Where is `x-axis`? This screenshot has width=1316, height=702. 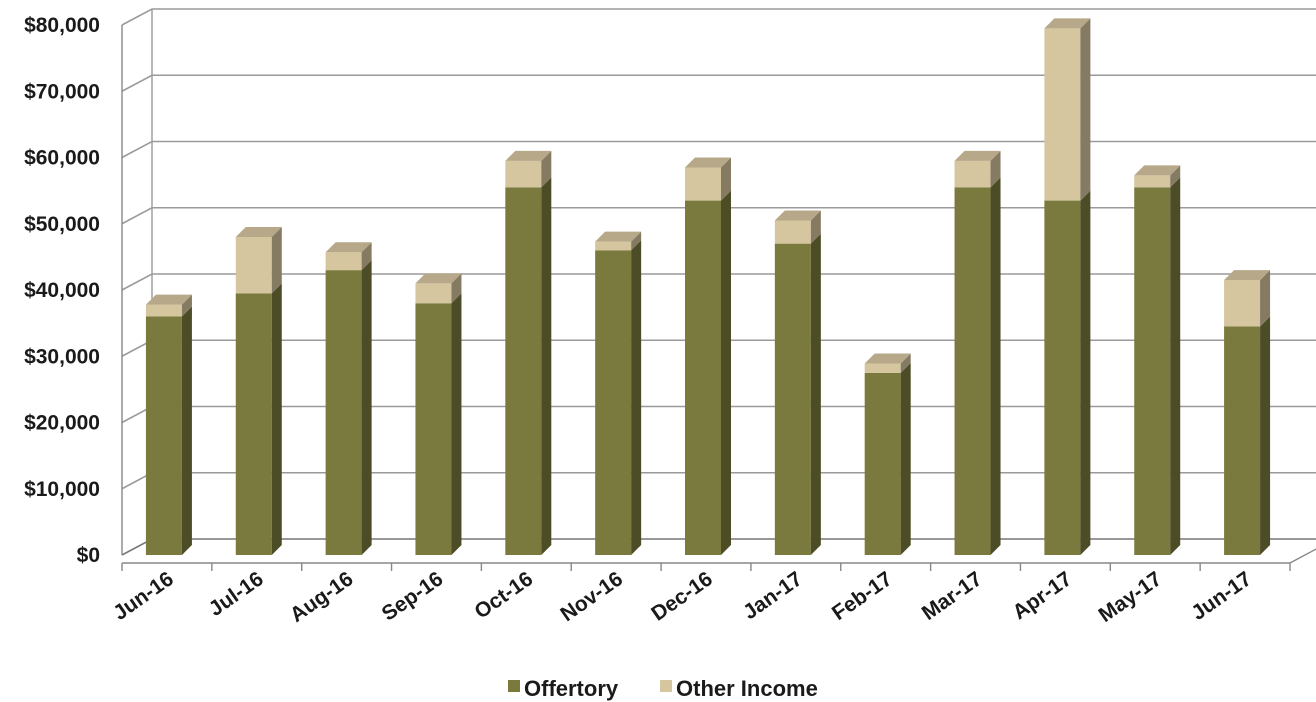 x-axis is located at coordinates (718, 559).